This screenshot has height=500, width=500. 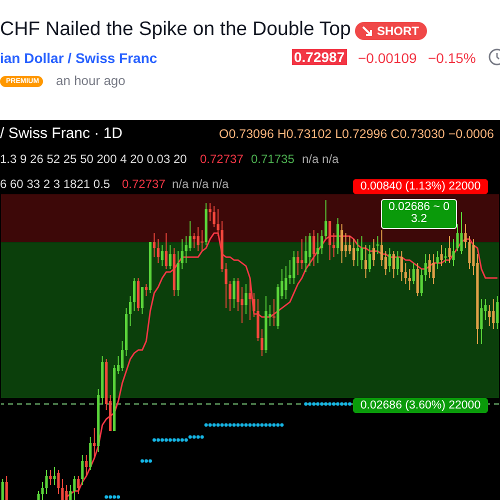 I want to click on text: / Swiss Franc · 1D, so click(x=61, y=133).